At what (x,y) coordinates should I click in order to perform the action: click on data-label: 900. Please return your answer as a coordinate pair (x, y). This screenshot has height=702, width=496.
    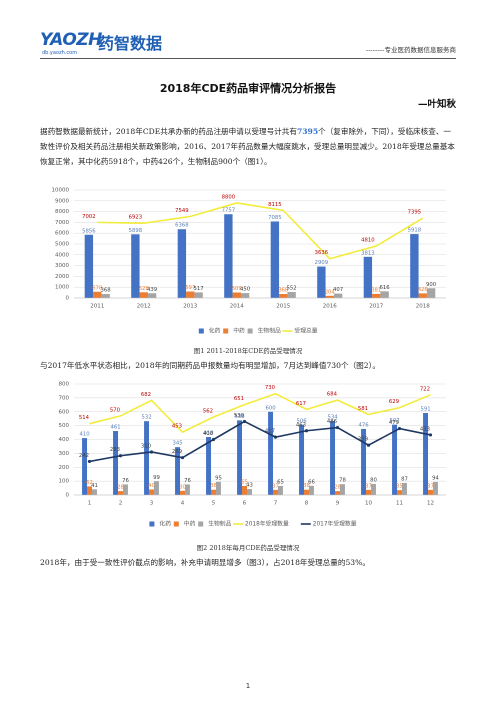
    Looking at the image, I should click on (431, 285).